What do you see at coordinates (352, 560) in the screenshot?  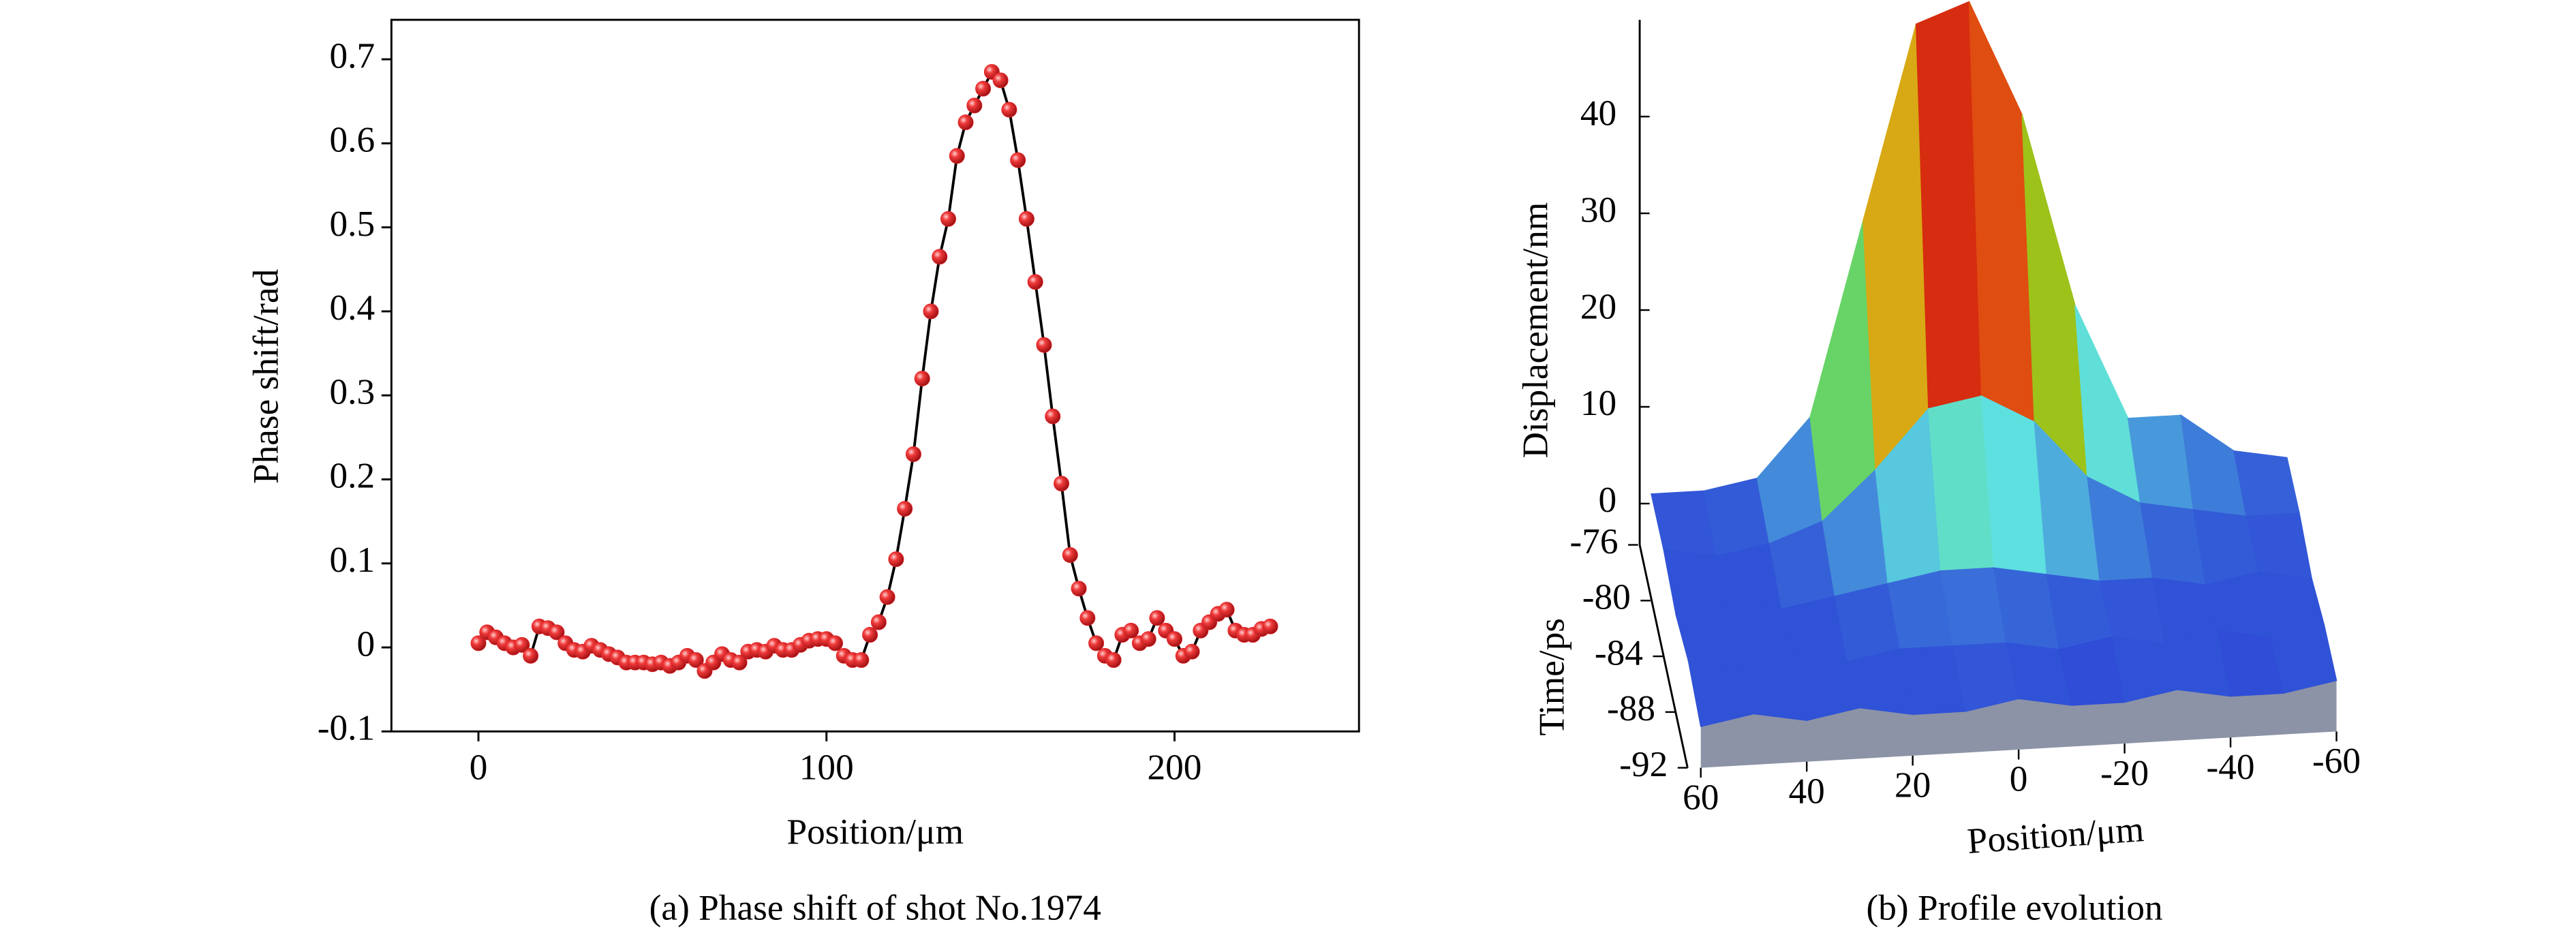 I see `y-tick-label: 0.1` at bounding box center [352, 560].